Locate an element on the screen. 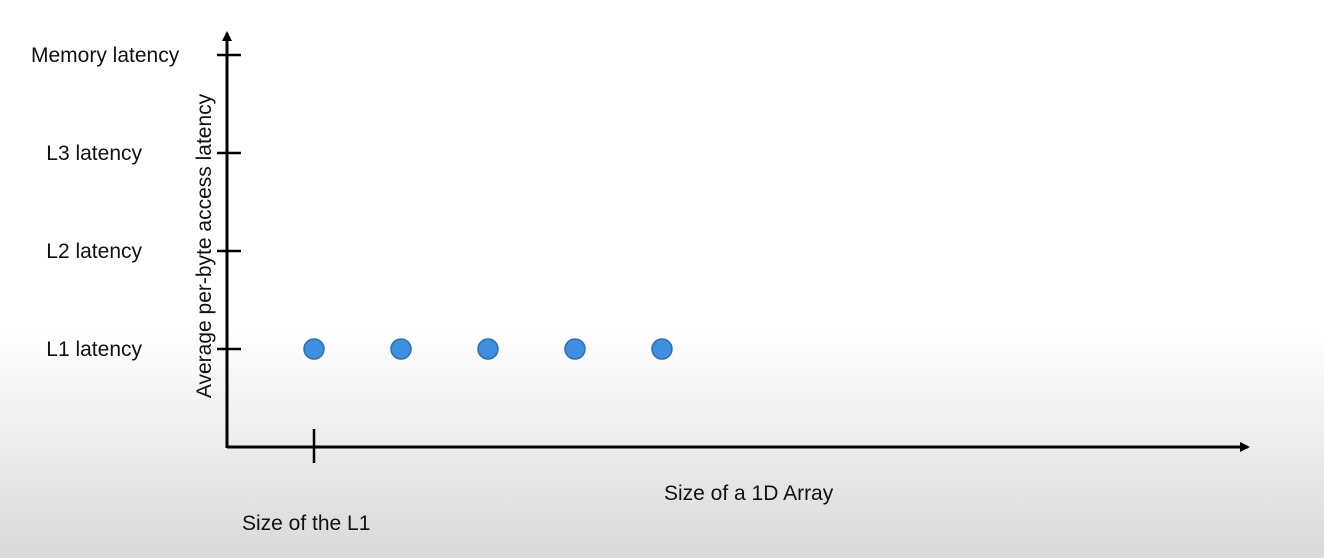  y-axis-label: Average per-byte access latency is located at coordinates (204, 245).